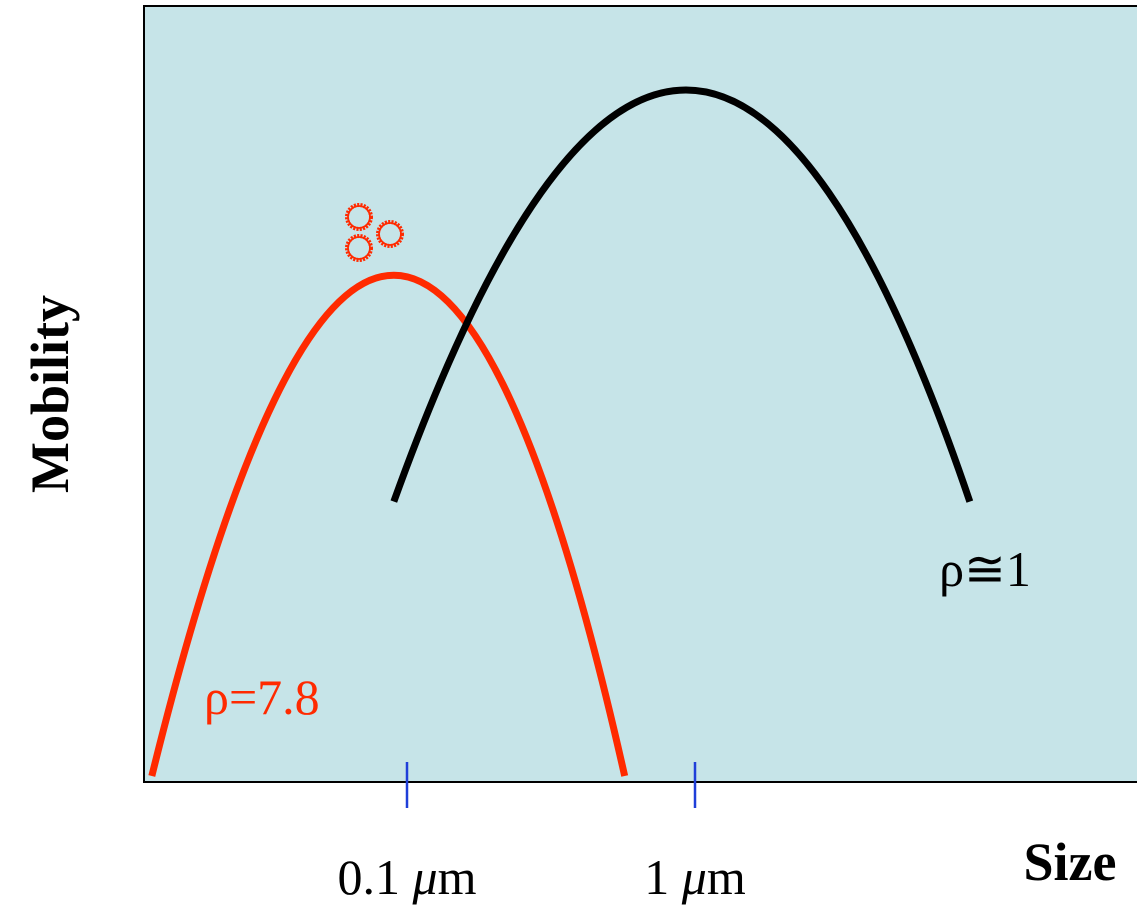 The image size is (1137, 908). Describe the element at coordinates (262, 697) in the screenshot. I see `series-label-1: ρ=7.8` at that location.